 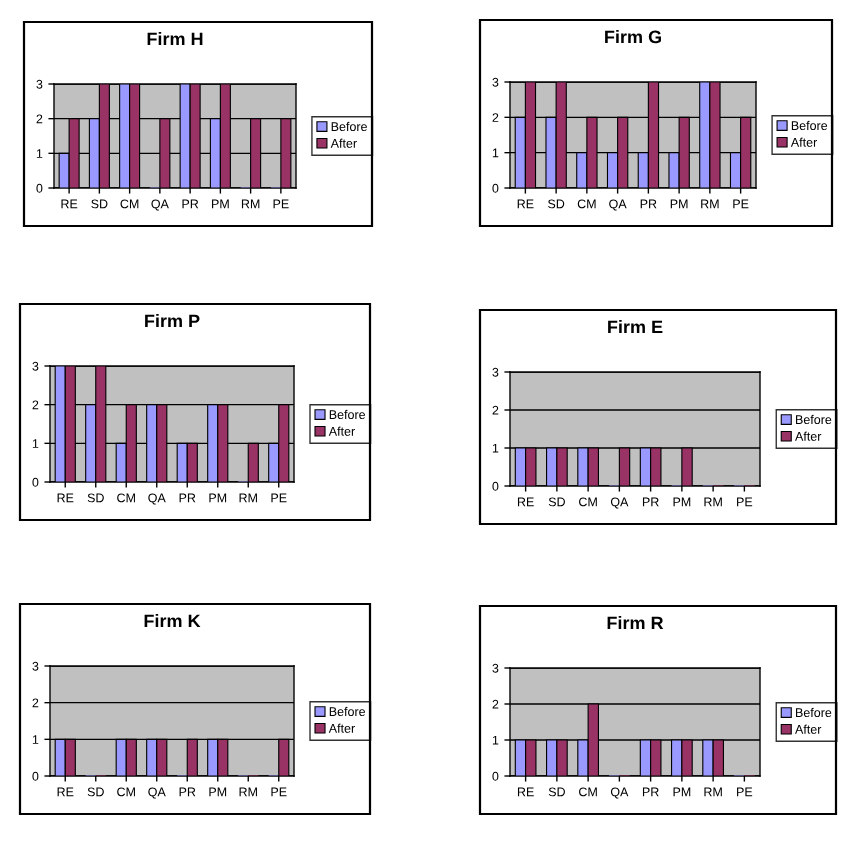 What do you see at coordinates (172, 621) in the screenshot?
I see `chart-title: Firm K` at bounding box center [172, 621].